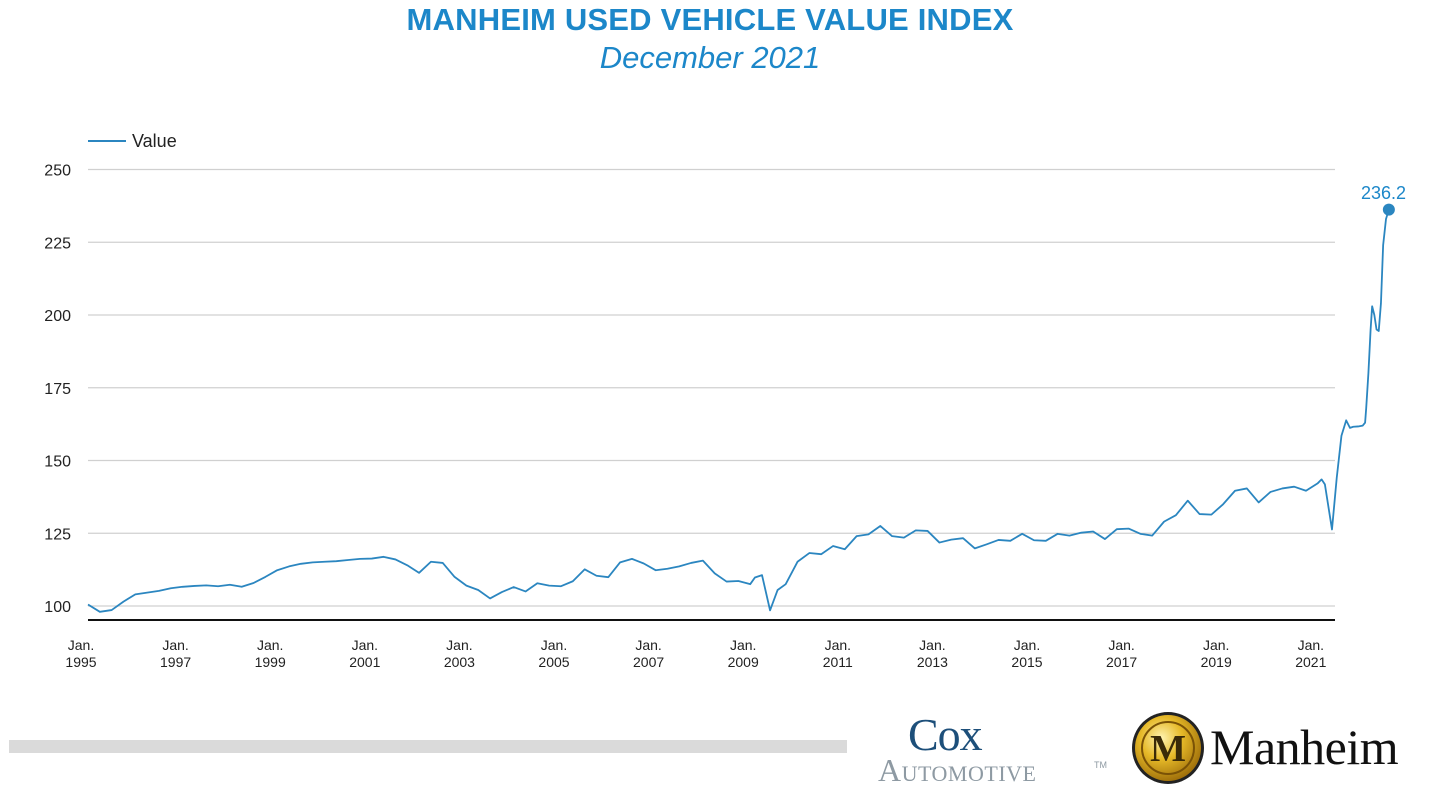 The image size is (1456, 806). What do you see at coordinates (459, 662) in the screenshot?
I see `x-tick-label: 2003` at bounding box center [459, 662].